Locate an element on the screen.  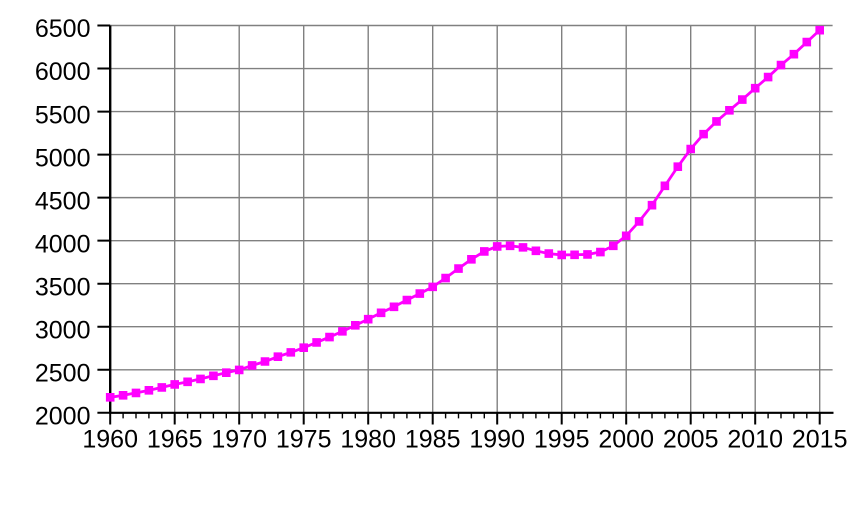
svg-text: 1985 is located at coordinates (433, 440).